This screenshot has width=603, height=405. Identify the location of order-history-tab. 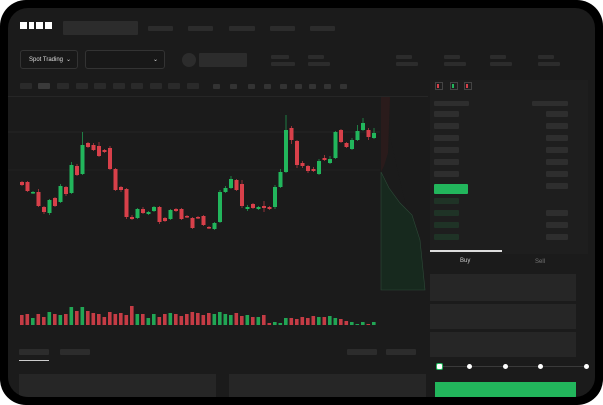
(75, 352).